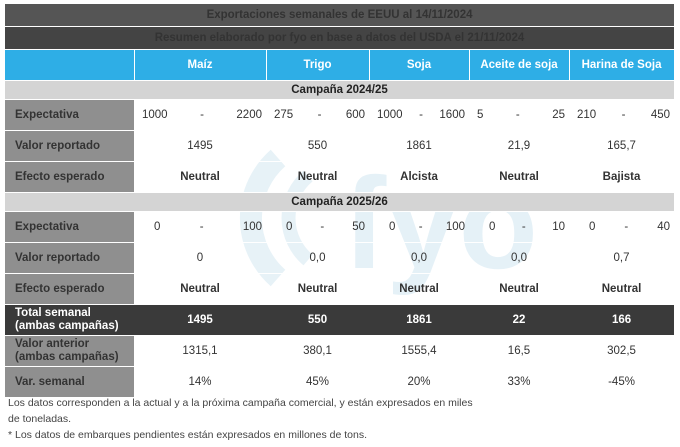  I want to click on cell-value: 165,7, so click(622, 146).